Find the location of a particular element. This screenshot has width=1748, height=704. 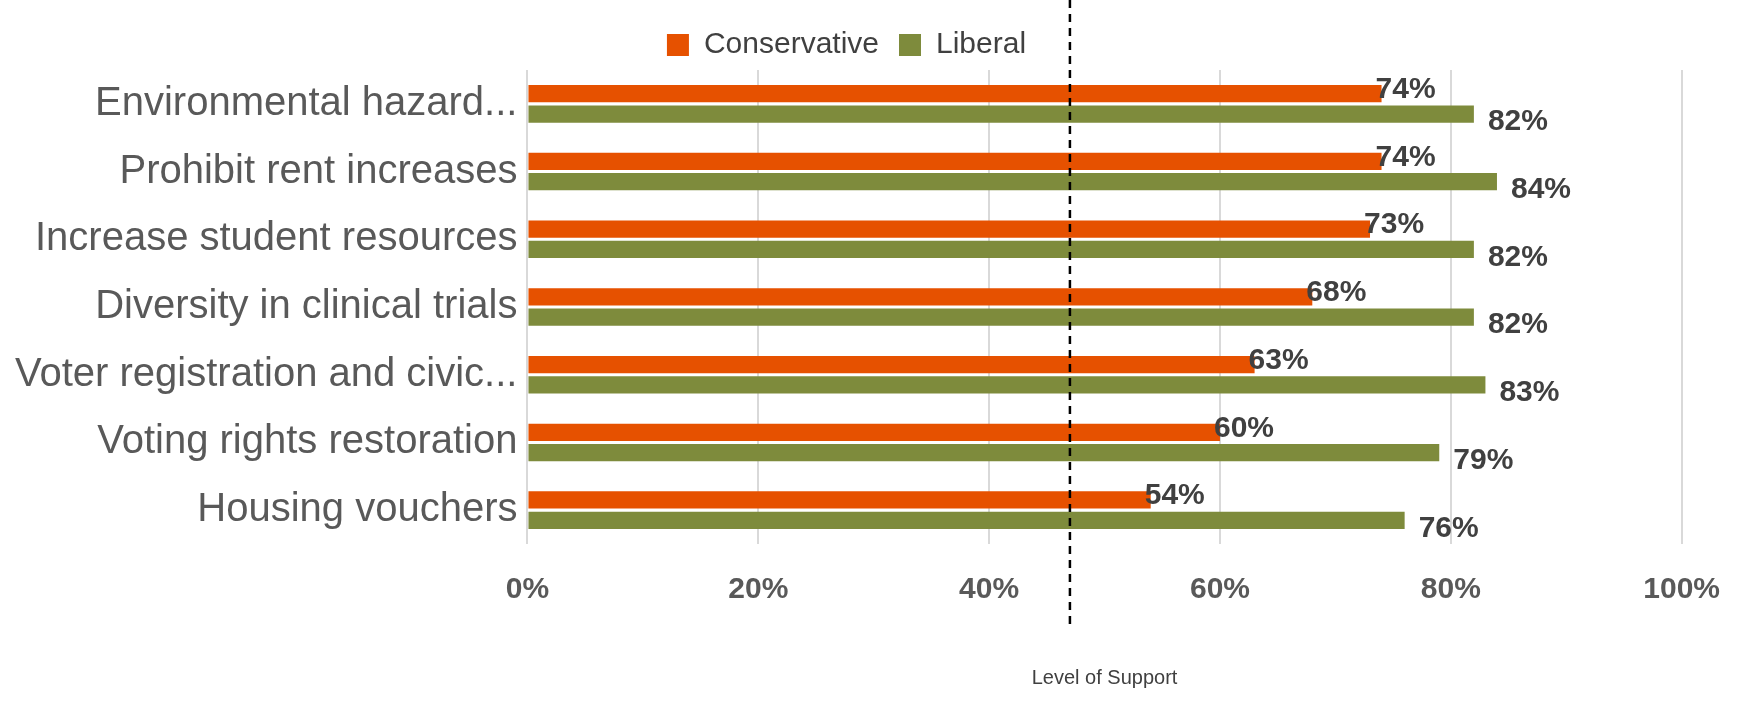

x-tick-label: 40% is located at coordinates (989, 588).